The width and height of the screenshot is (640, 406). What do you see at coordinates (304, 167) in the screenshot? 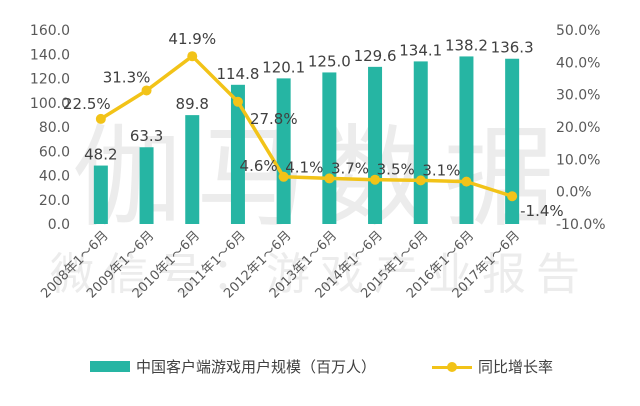
I see `line-data-label: 4.1%` at bounding box center [304, 167].